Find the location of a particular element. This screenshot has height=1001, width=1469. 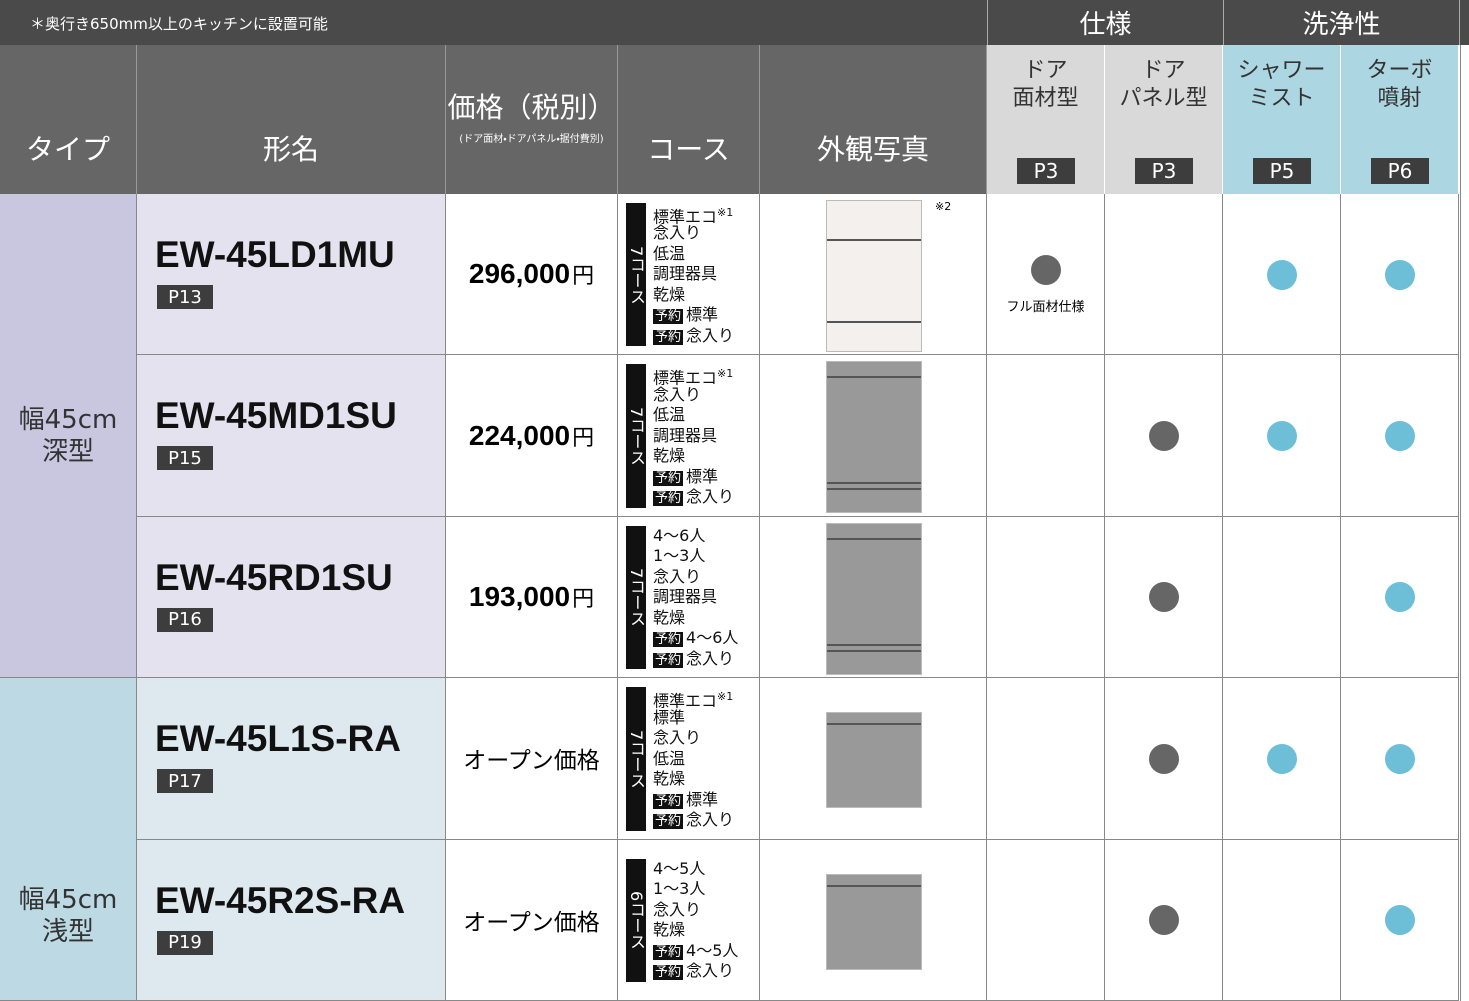

course-item: 予約 4〜5人 is located at coordinates (695, 952).